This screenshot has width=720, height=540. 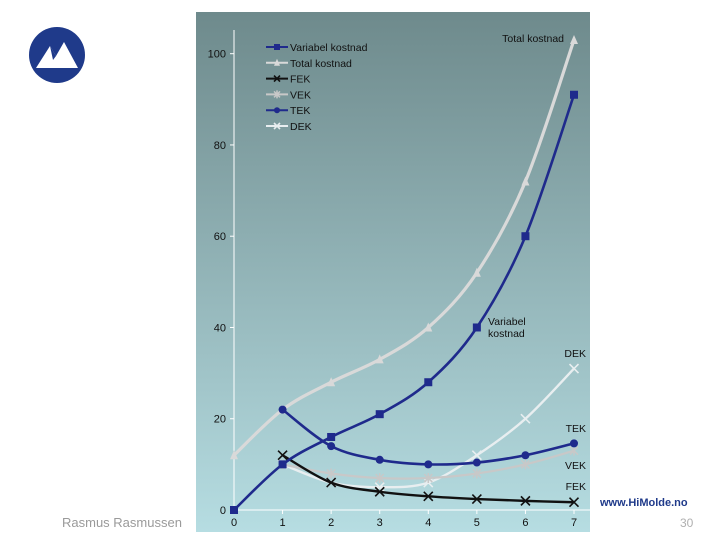 I want to click on website-link: www.HiMolde.no, so click(x=644, y=503).